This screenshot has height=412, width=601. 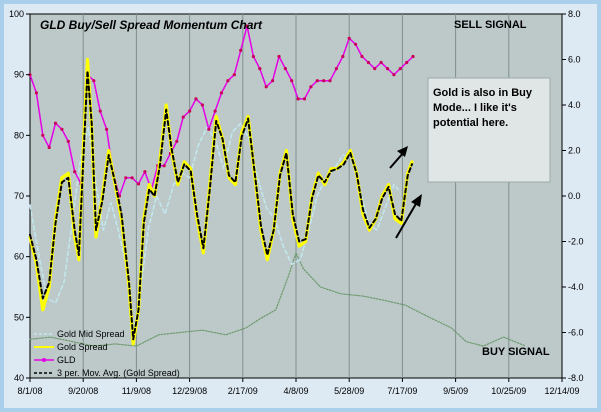 What do you see at coordinates (295, 391) in the screenshot?
I see `x-tick-label: 4/8/09` at bounding box center [295, 391].